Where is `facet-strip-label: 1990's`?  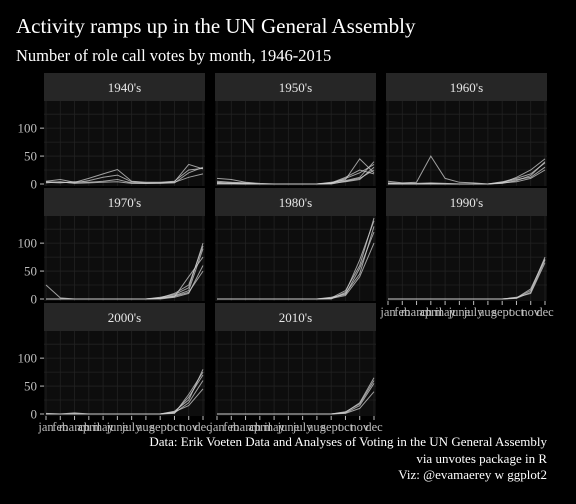
facet-strip-label: 1990's is located at coordinates (466, 202).